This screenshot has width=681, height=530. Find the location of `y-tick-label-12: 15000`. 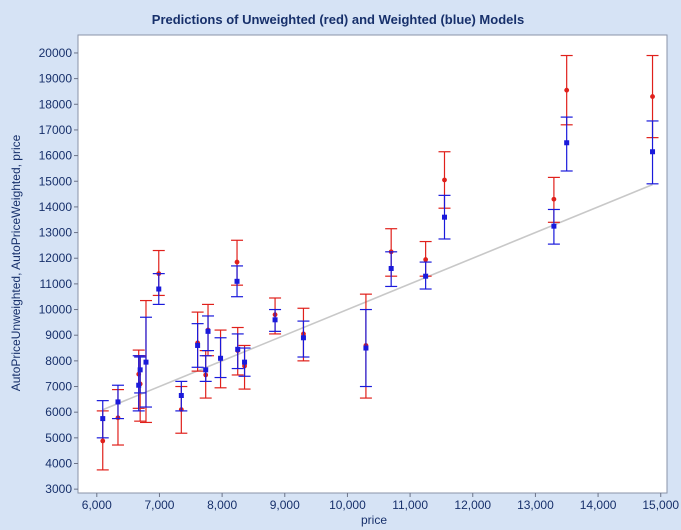

y-tick-label-12: 15000 is located at coordinates (56, 181).